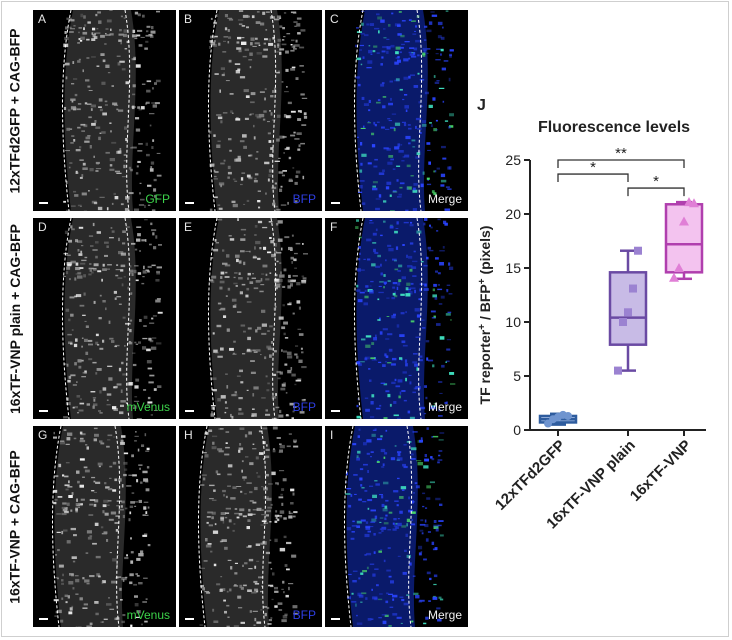  I want to click on significance-label: **, so click(621, 153).